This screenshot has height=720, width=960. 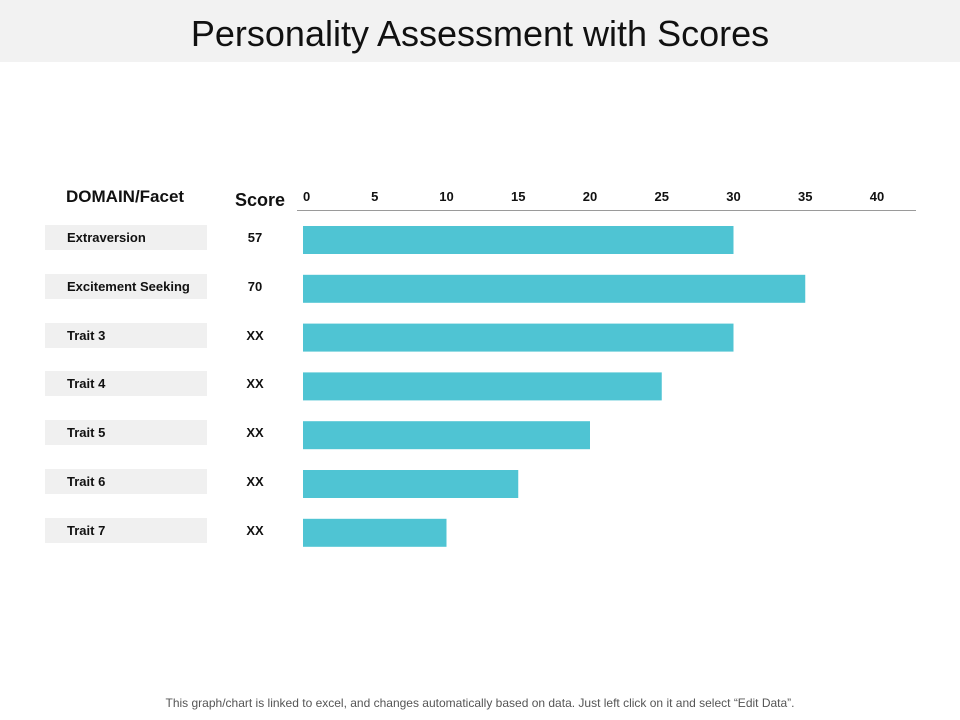 I want to click on x-tick-label: 0, so click(x=306, y=196).